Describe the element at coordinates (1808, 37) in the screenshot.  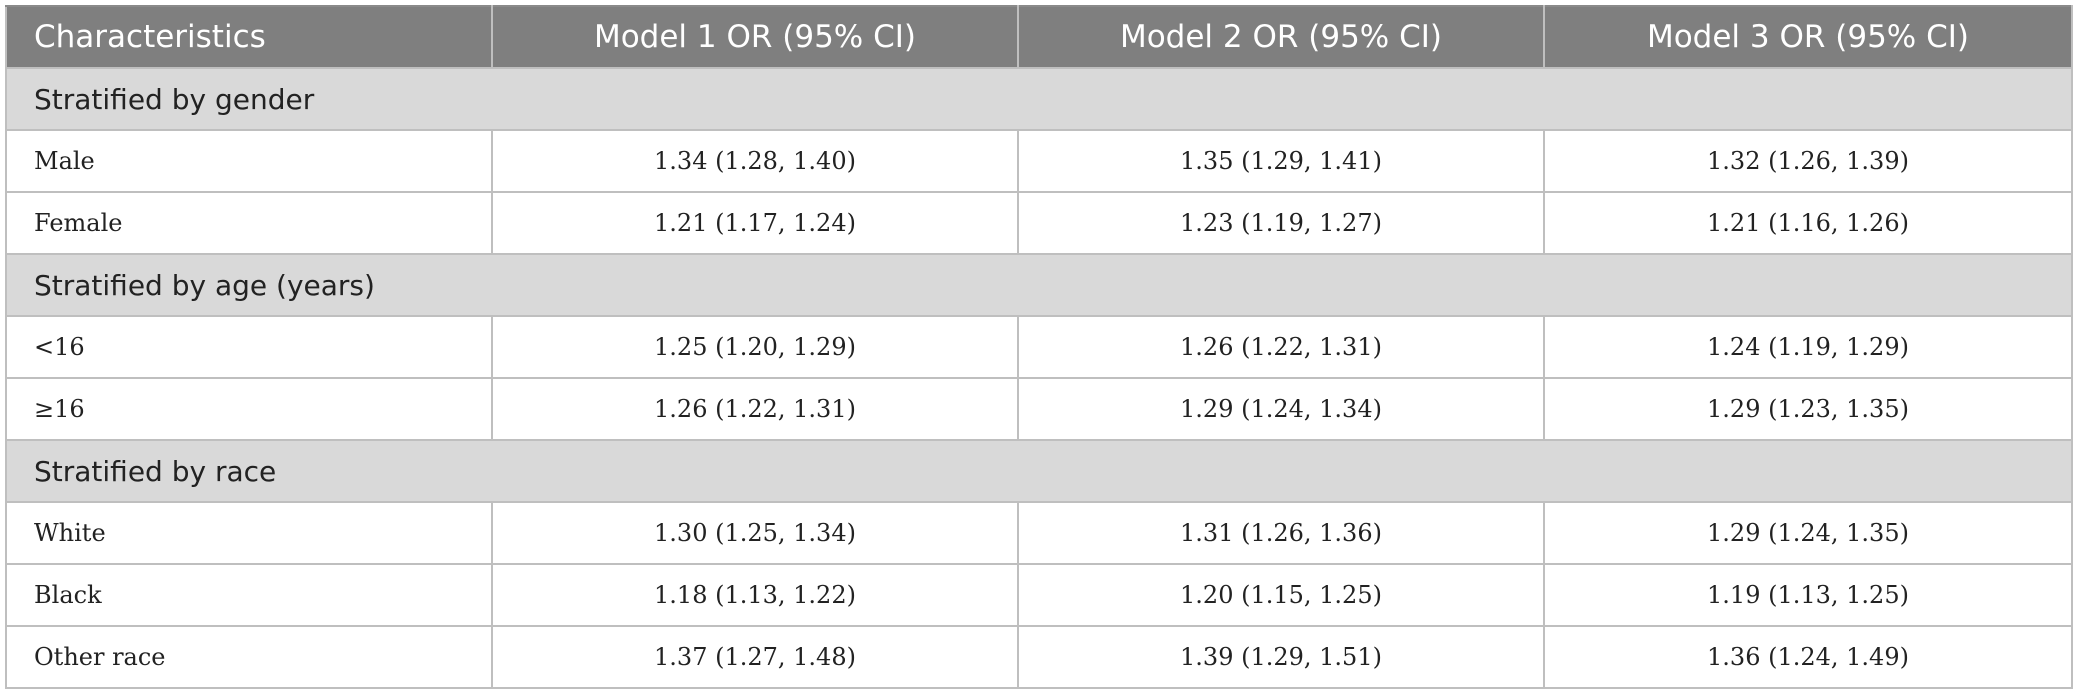
I see `header-model-3: Model 3 OR (95% CI)` at that location.